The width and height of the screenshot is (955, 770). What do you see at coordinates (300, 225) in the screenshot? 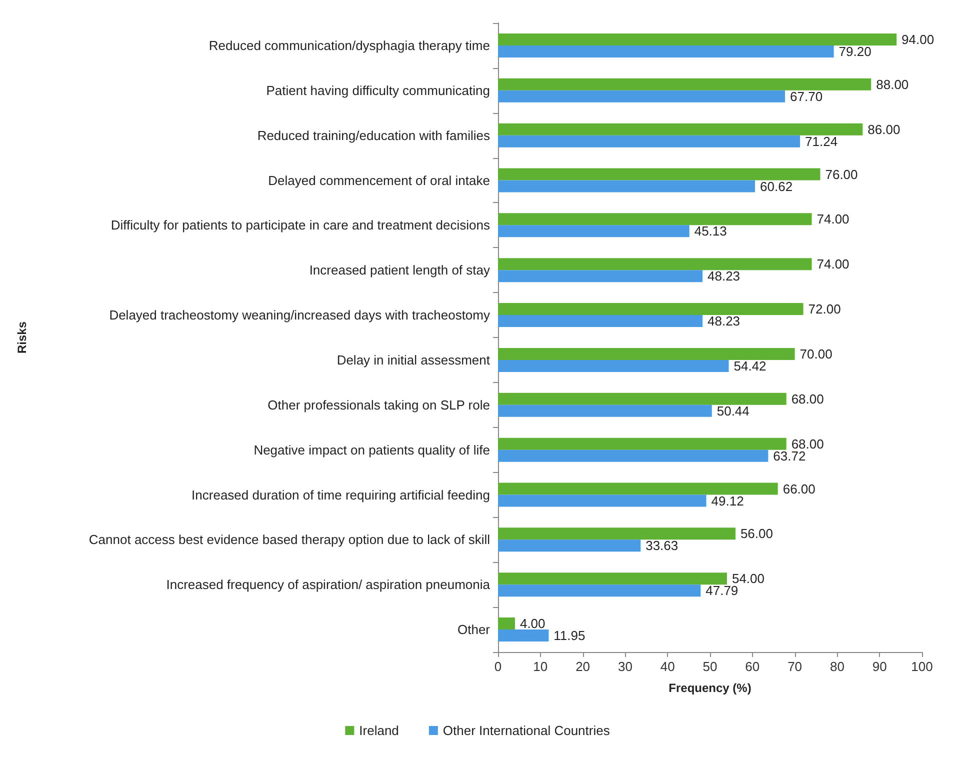
I see `y-tick-label: Difficulty for patients to participate in care and treatment decisions` at bounding box center [300, 225].